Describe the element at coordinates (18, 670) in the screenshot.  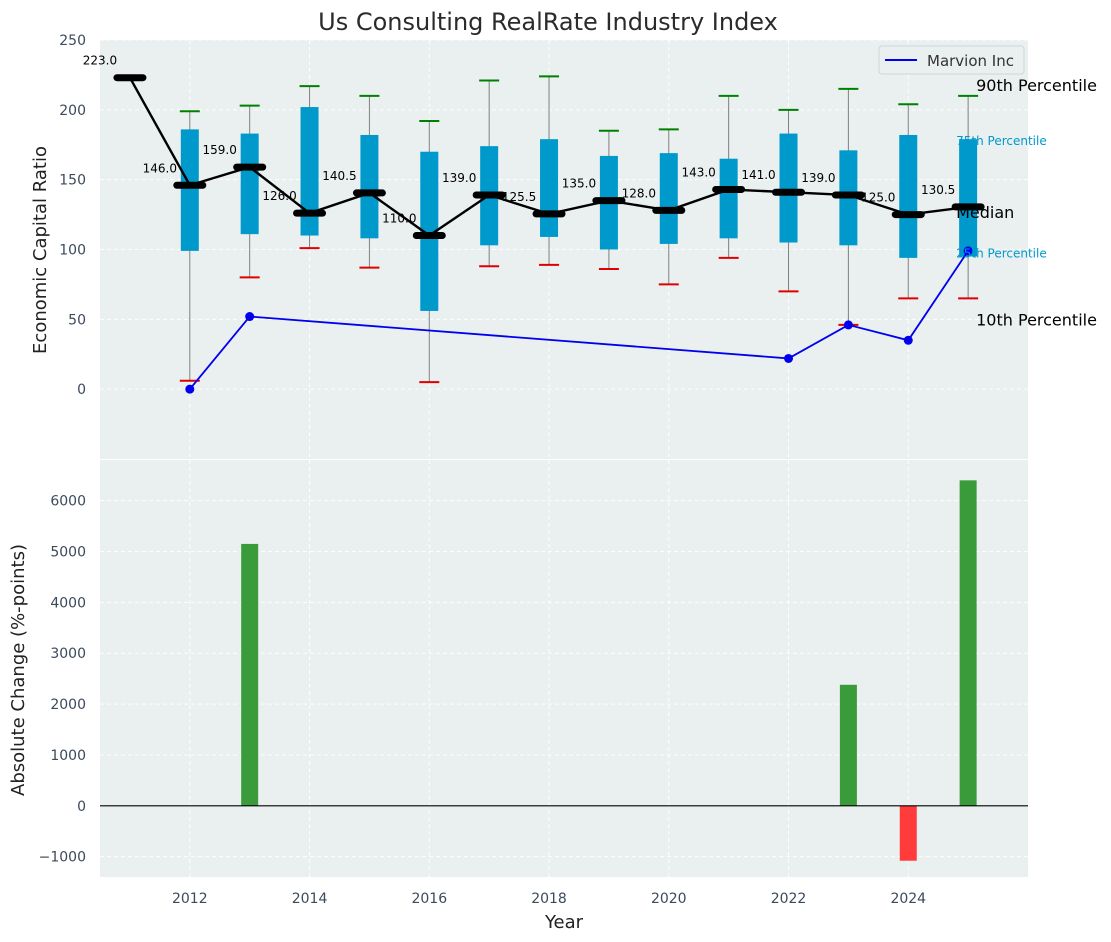
I see `bottom-y-axis-label: Absolute Change (%-points)` at that location.